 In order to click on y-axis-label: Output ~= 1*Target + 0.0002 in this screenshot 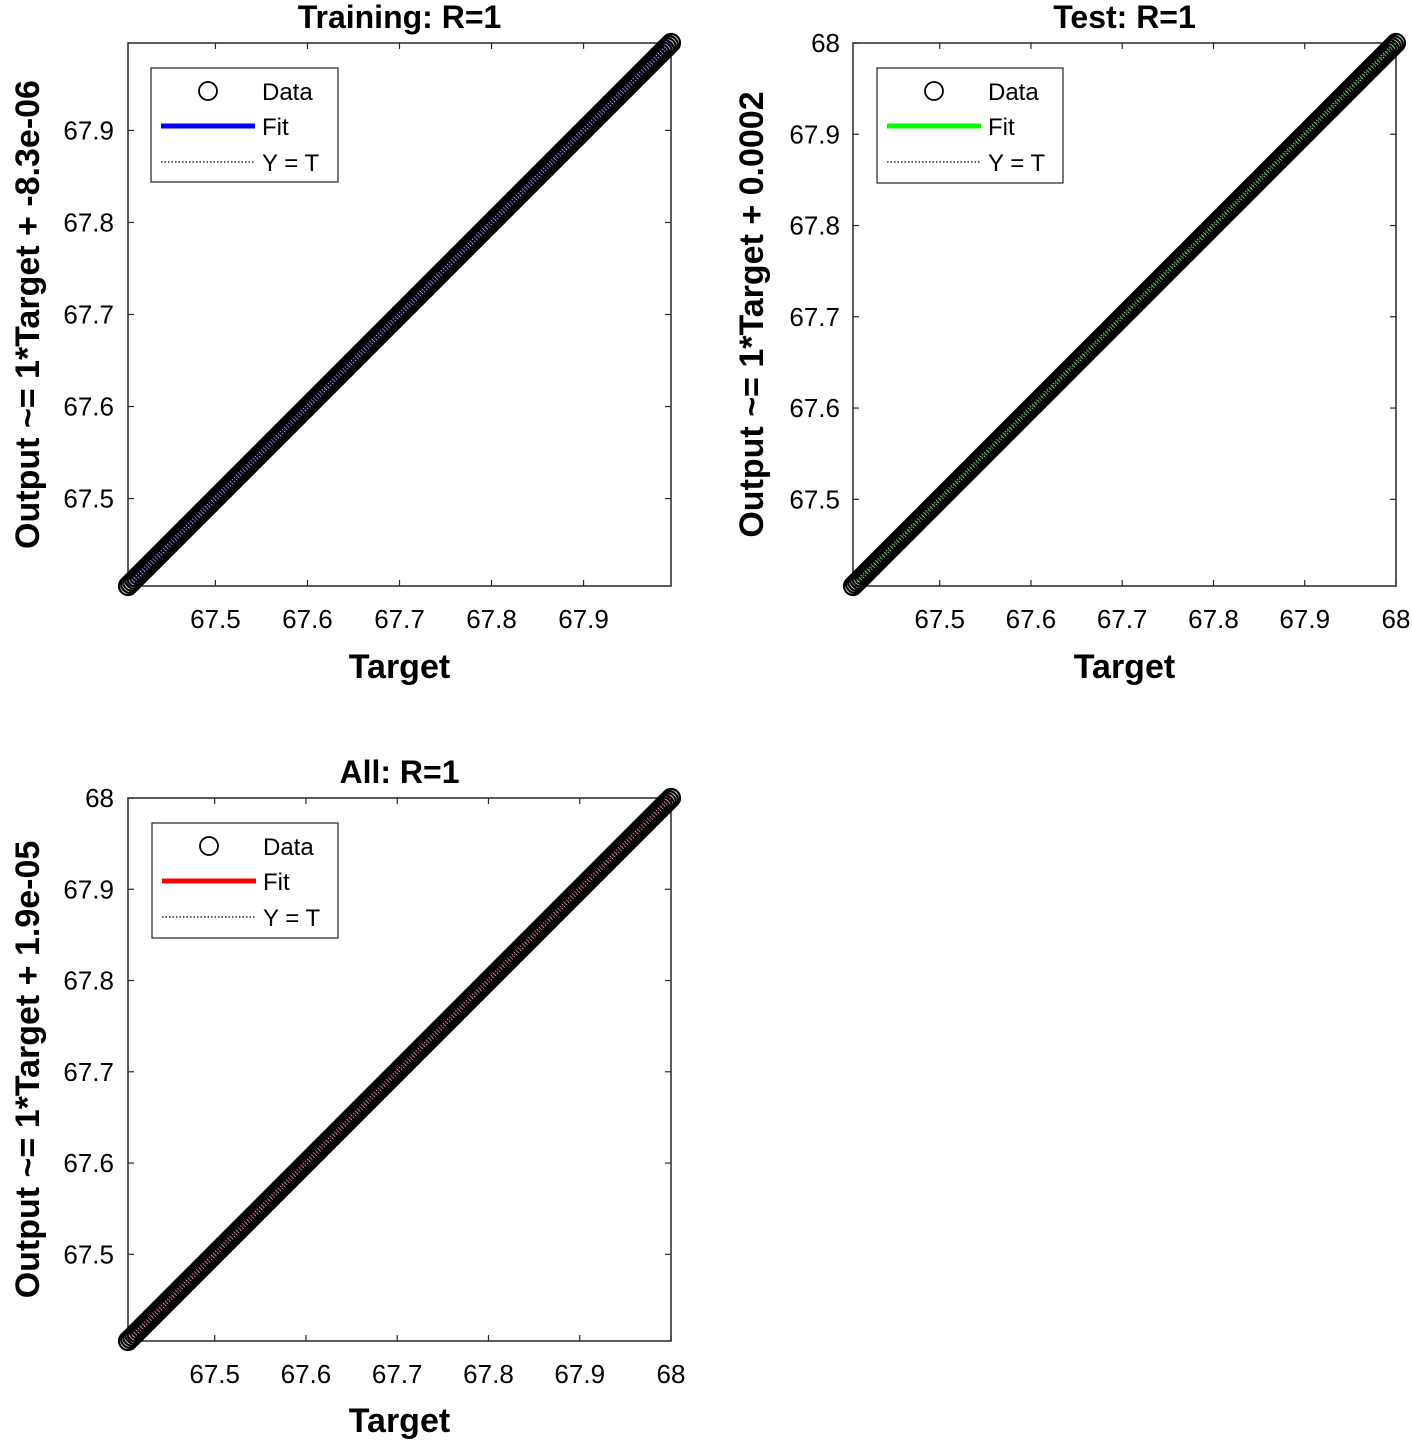, I will do `click(752, 314)`.